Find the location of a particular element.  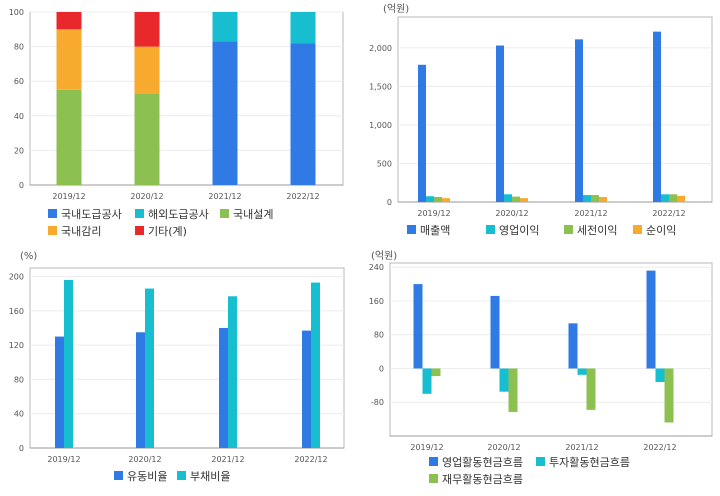

legend-label: 국내도급공사 is located at coordinates (91, 214).